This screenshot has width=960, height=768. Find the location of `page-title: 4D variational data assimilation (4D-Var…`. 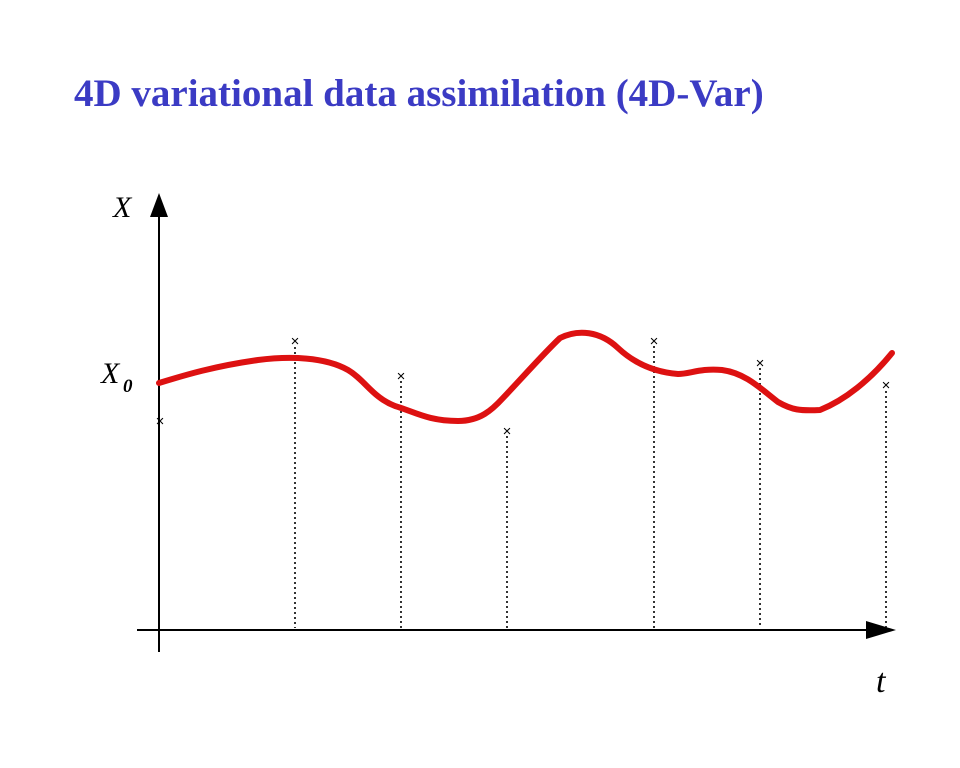

page-title: 4D variational data assimilation (4D-Var… is located at coordinates (419, 93).